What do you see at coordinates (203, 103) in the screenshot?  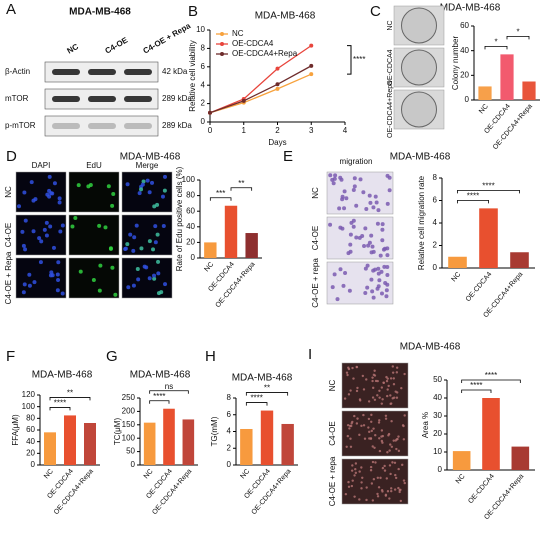 I see `y-tick-label: 2` at bounding box center [203, 103].